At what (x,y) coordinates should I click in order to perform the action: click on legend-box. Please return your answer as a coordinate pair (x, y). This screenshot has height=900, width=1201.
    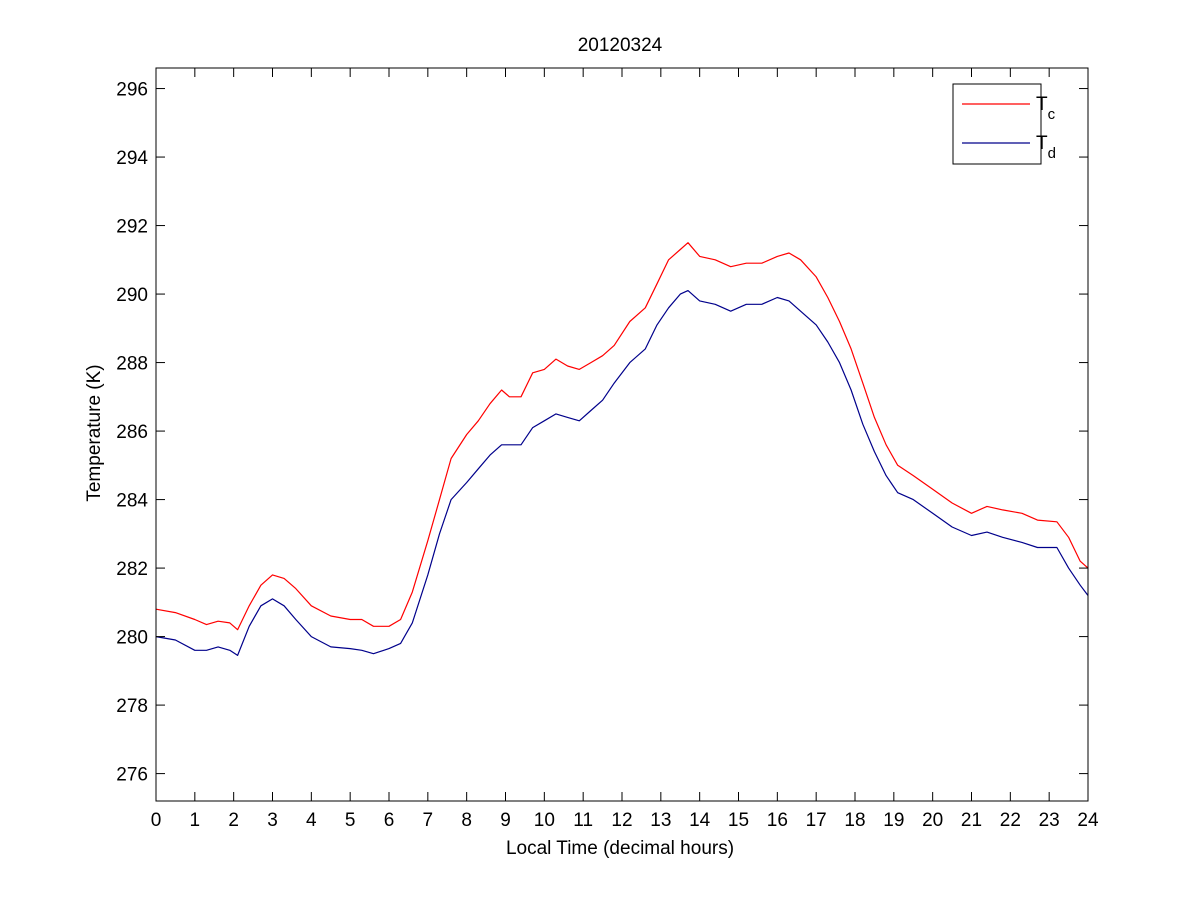
    Looking at the image, I should click on (997, 124).